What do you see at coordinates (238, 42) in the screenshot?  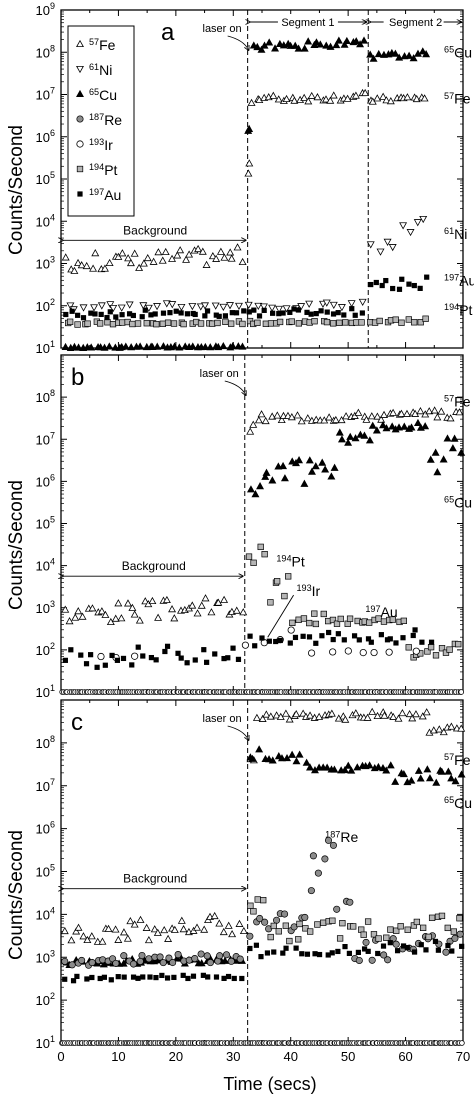 I see `laser-on-arrow` at bounding box center [238, 42].